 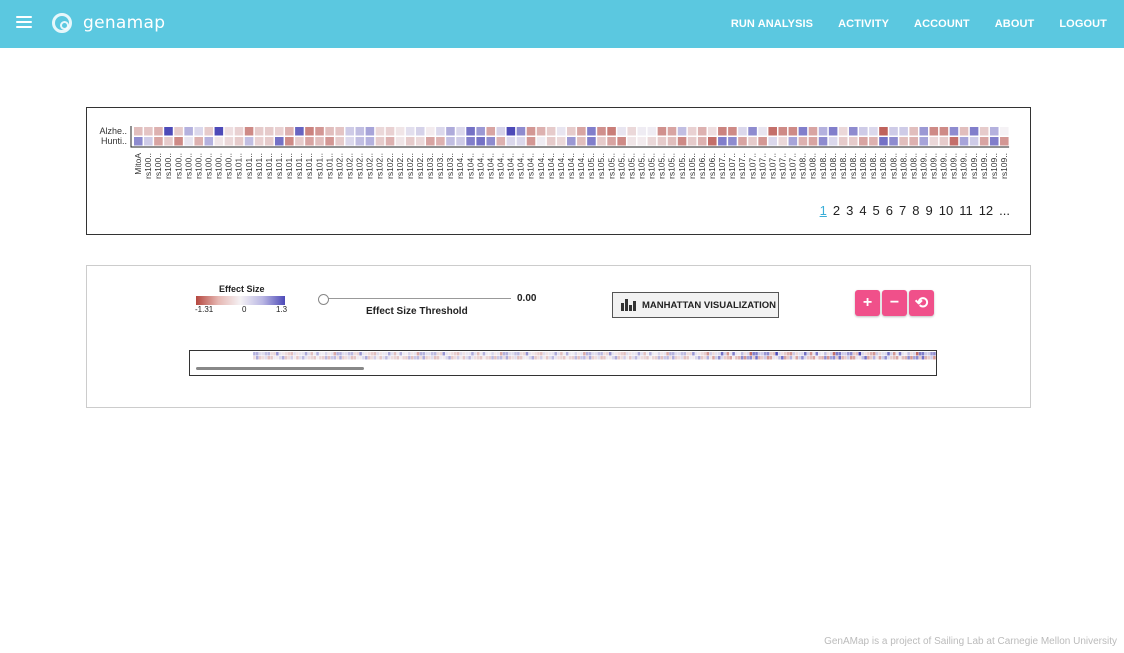 I want to click on nav-logout: LOGOUT, so click(x=1083, y=24).